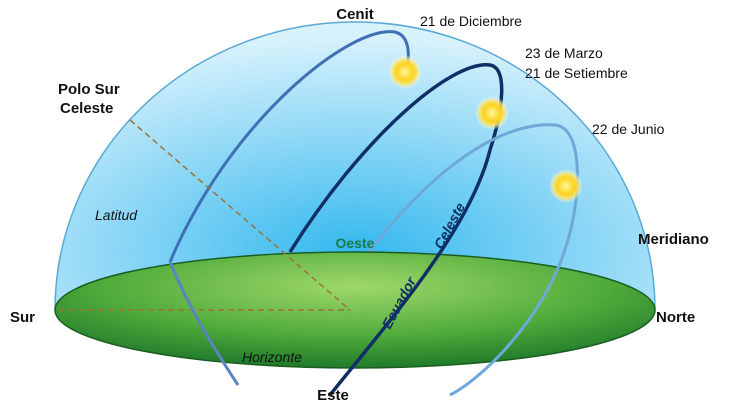 The width and height of the screenshot is (730, 404). I want to click on label-south-pole-1: Polo Sur, so click(89, 89).